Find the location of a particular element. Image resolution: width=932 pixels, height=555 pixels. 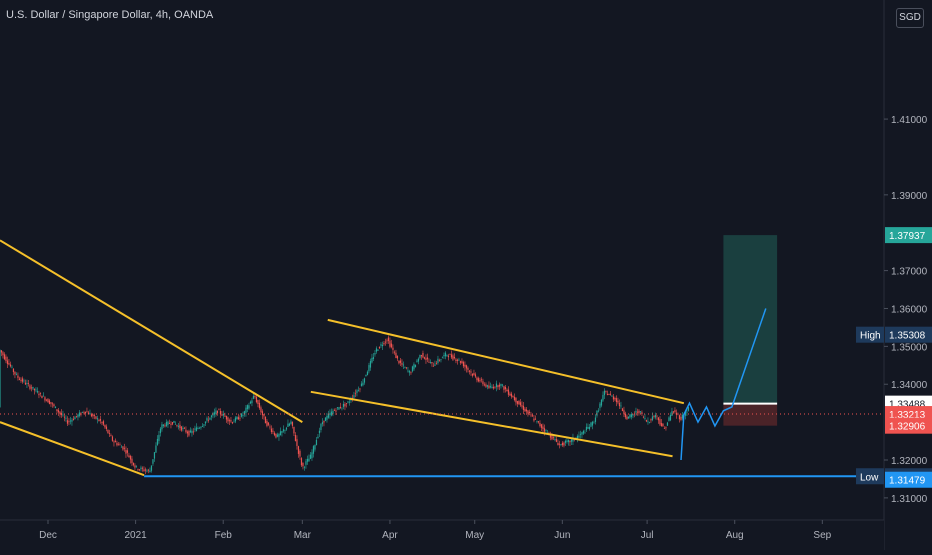

price-tag-value: 1.33213 is located at coordinates (907, 415).